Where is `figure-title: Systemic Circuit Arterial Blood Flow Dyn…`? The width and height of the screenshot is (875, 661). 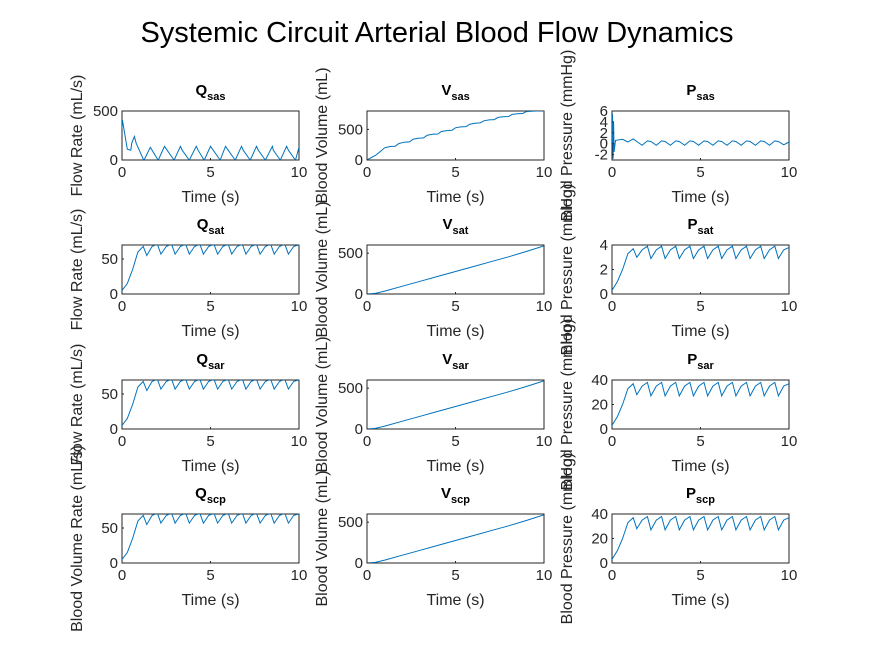 figure-title: Systemic Circuit Arterial Blood Flow Dyn… is located at coordinates (436, 33).